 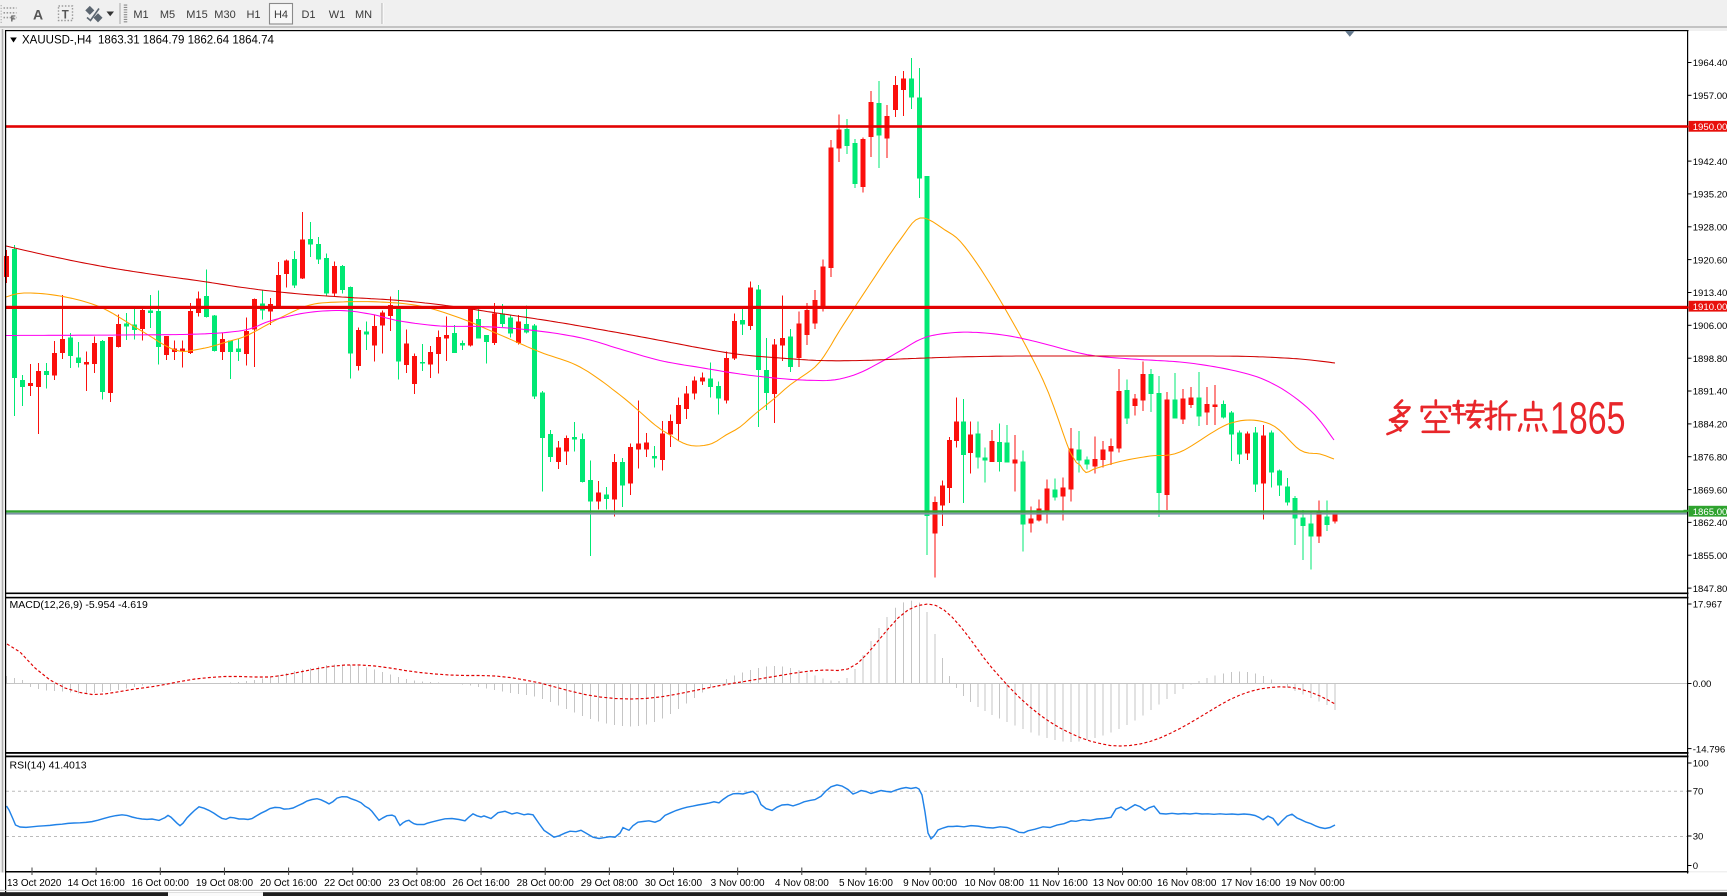 I want to click on svg-text: 1847.80, so click(x=1710, y=589).